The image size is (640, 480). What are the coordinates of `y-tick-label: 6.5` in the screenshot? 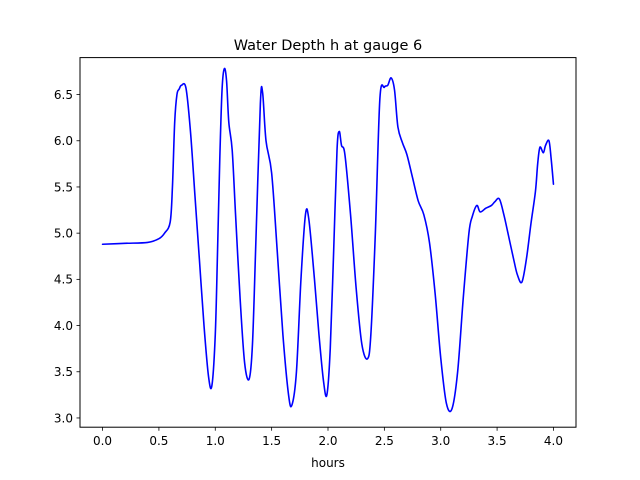 It's located at (63, 95).